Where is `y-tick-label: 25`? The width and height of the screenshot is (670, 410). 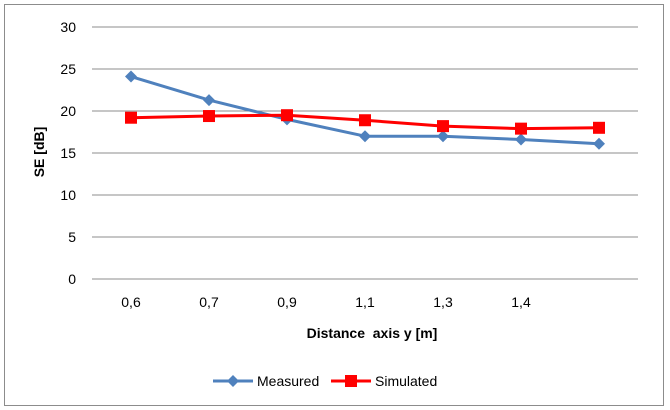 y-tick-label: 25 is located at coordinates (68, 69).